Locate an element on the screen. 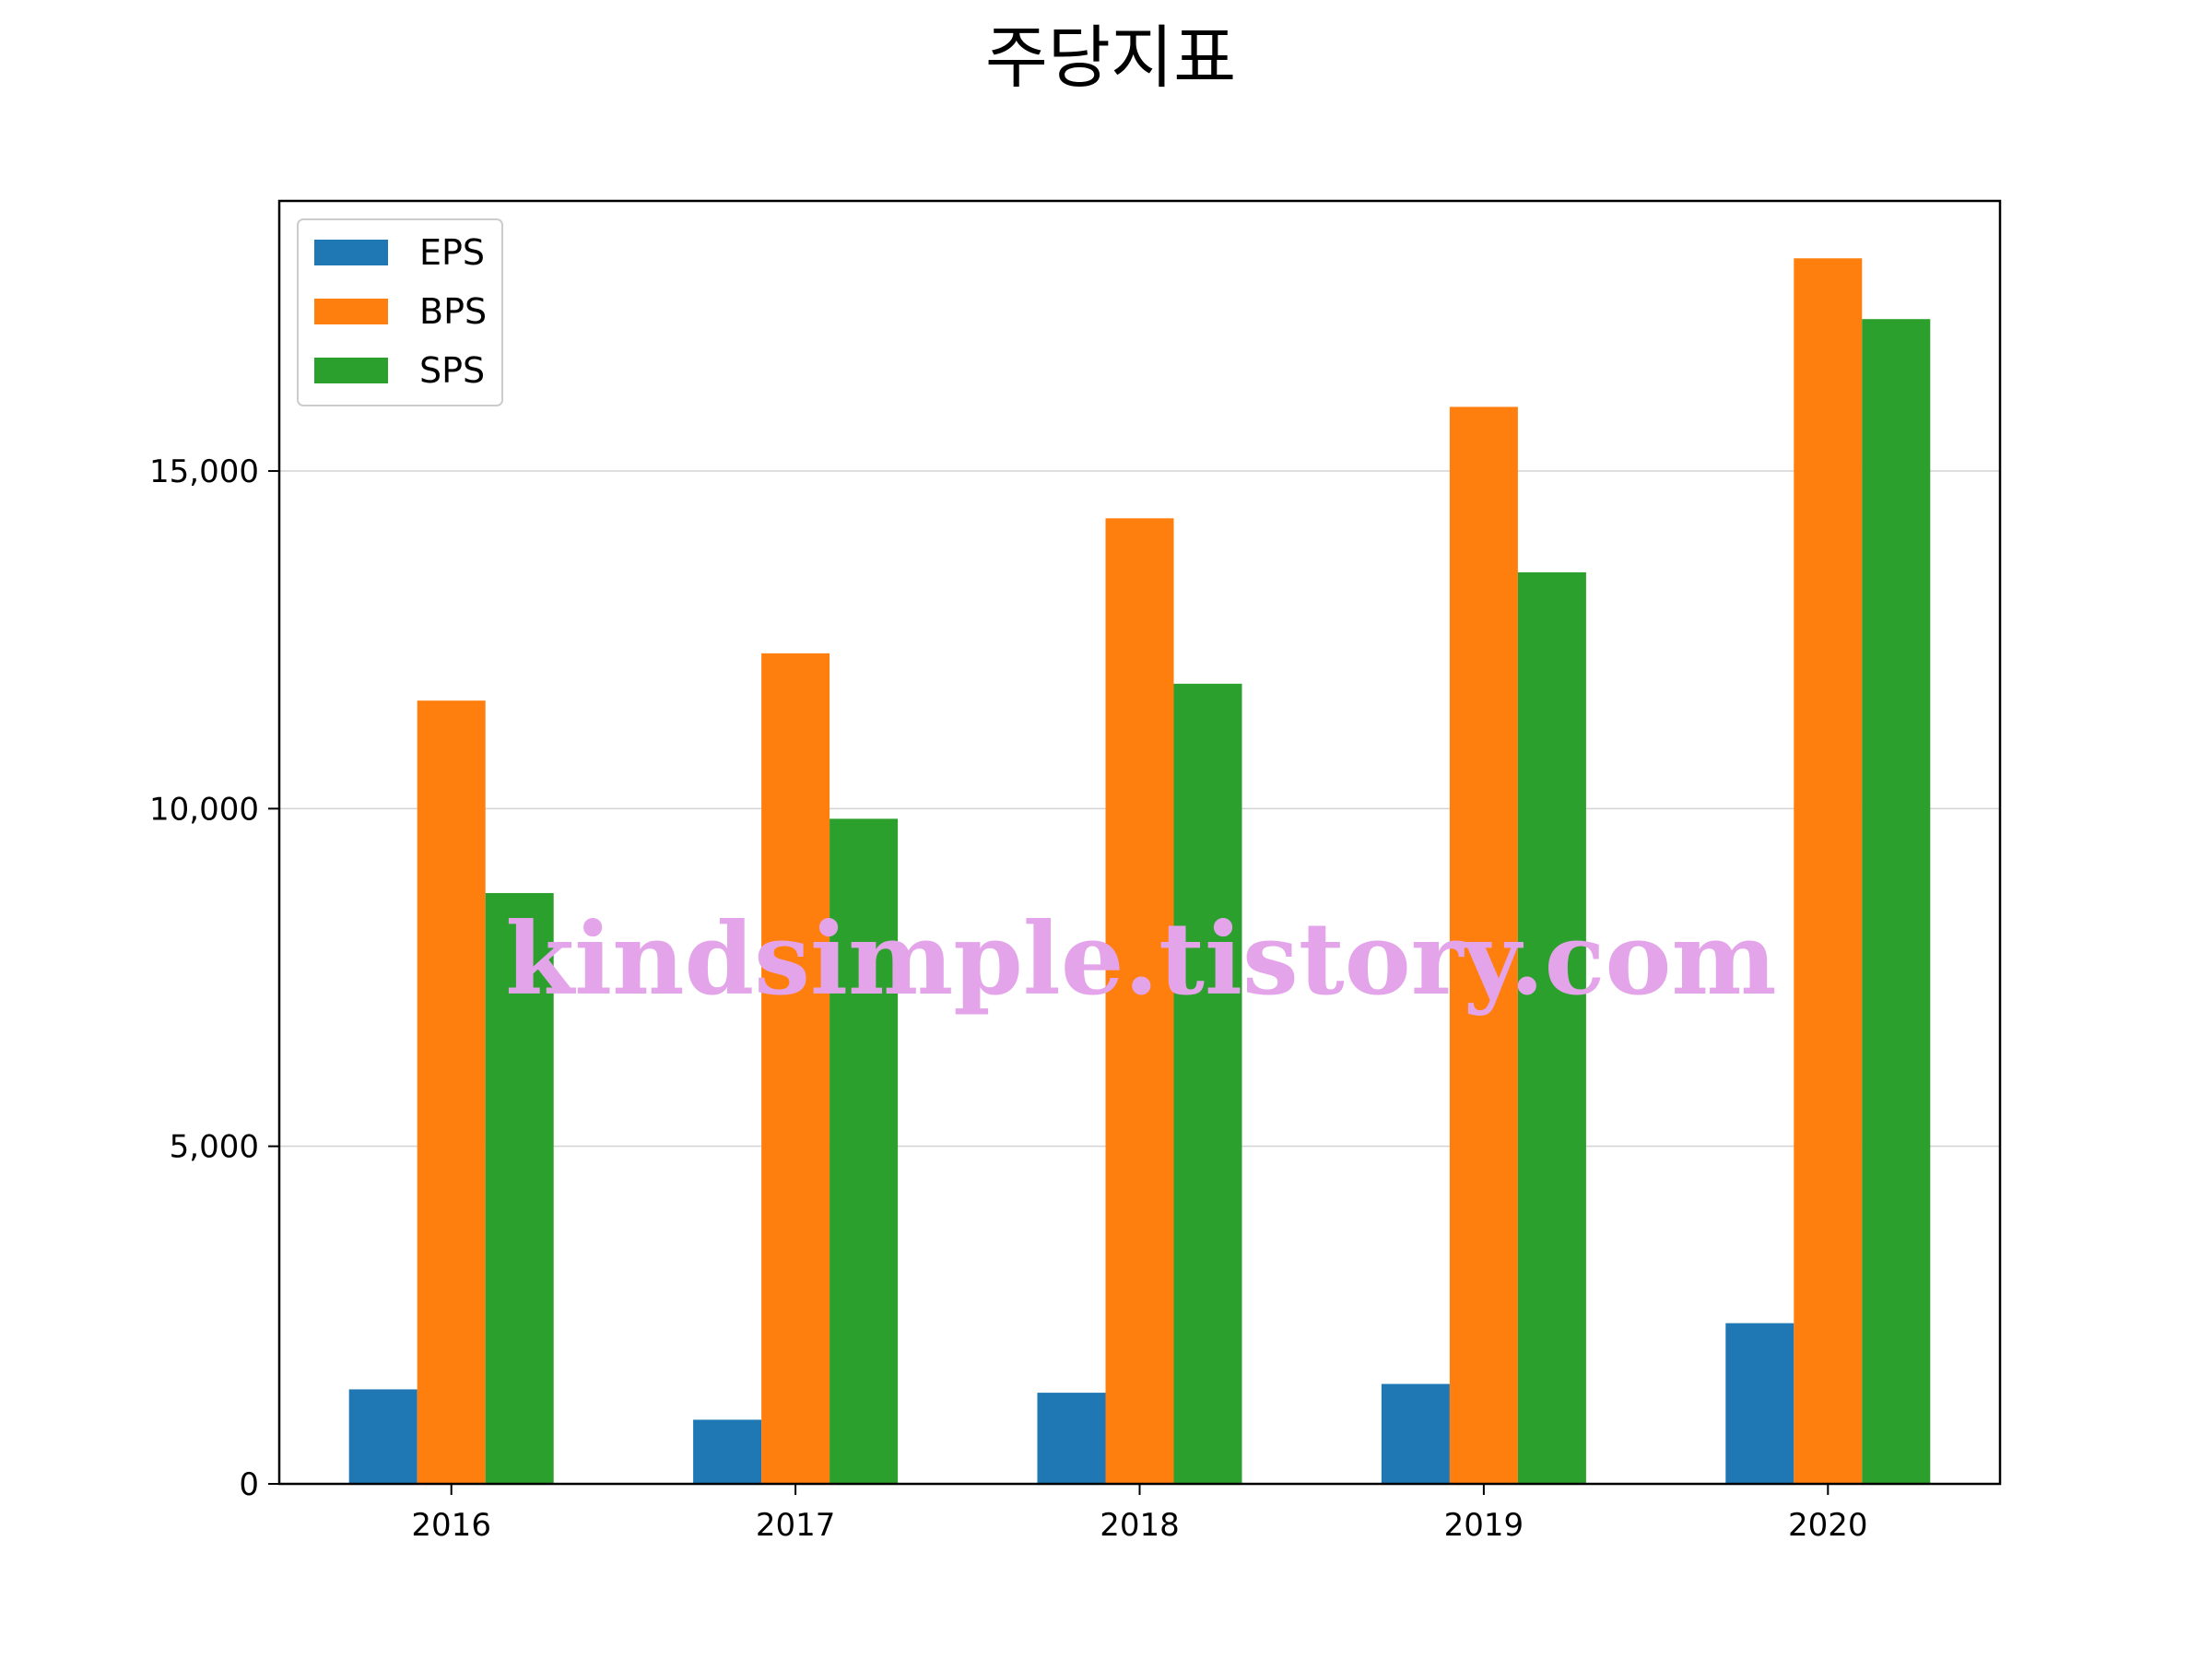  bar-eps-2016 is located at coordinates (383, 1436).